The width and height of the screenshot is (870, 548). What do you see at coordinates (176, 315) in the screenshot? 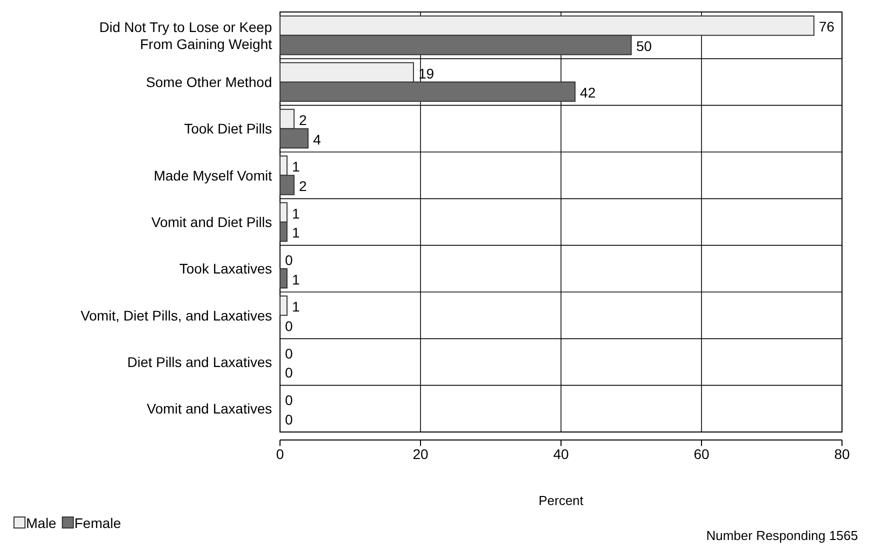
I see `y-tick-label: Vomit, Diet Pills, and Laxatives` at bounding box center [176, 315].